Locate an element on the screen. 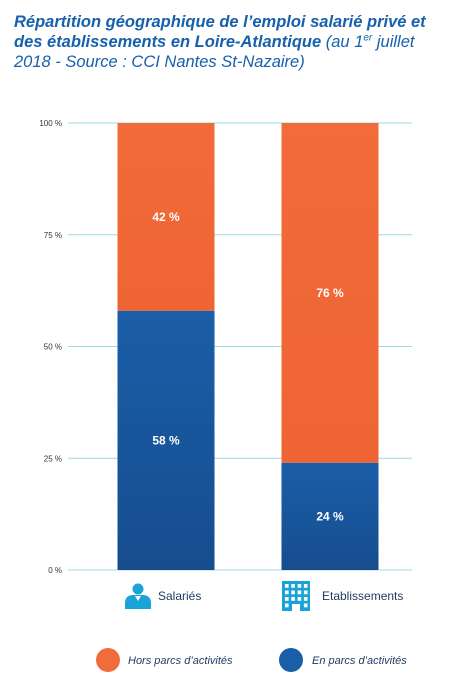  title-sup: er is located at coordinates (368, 38).